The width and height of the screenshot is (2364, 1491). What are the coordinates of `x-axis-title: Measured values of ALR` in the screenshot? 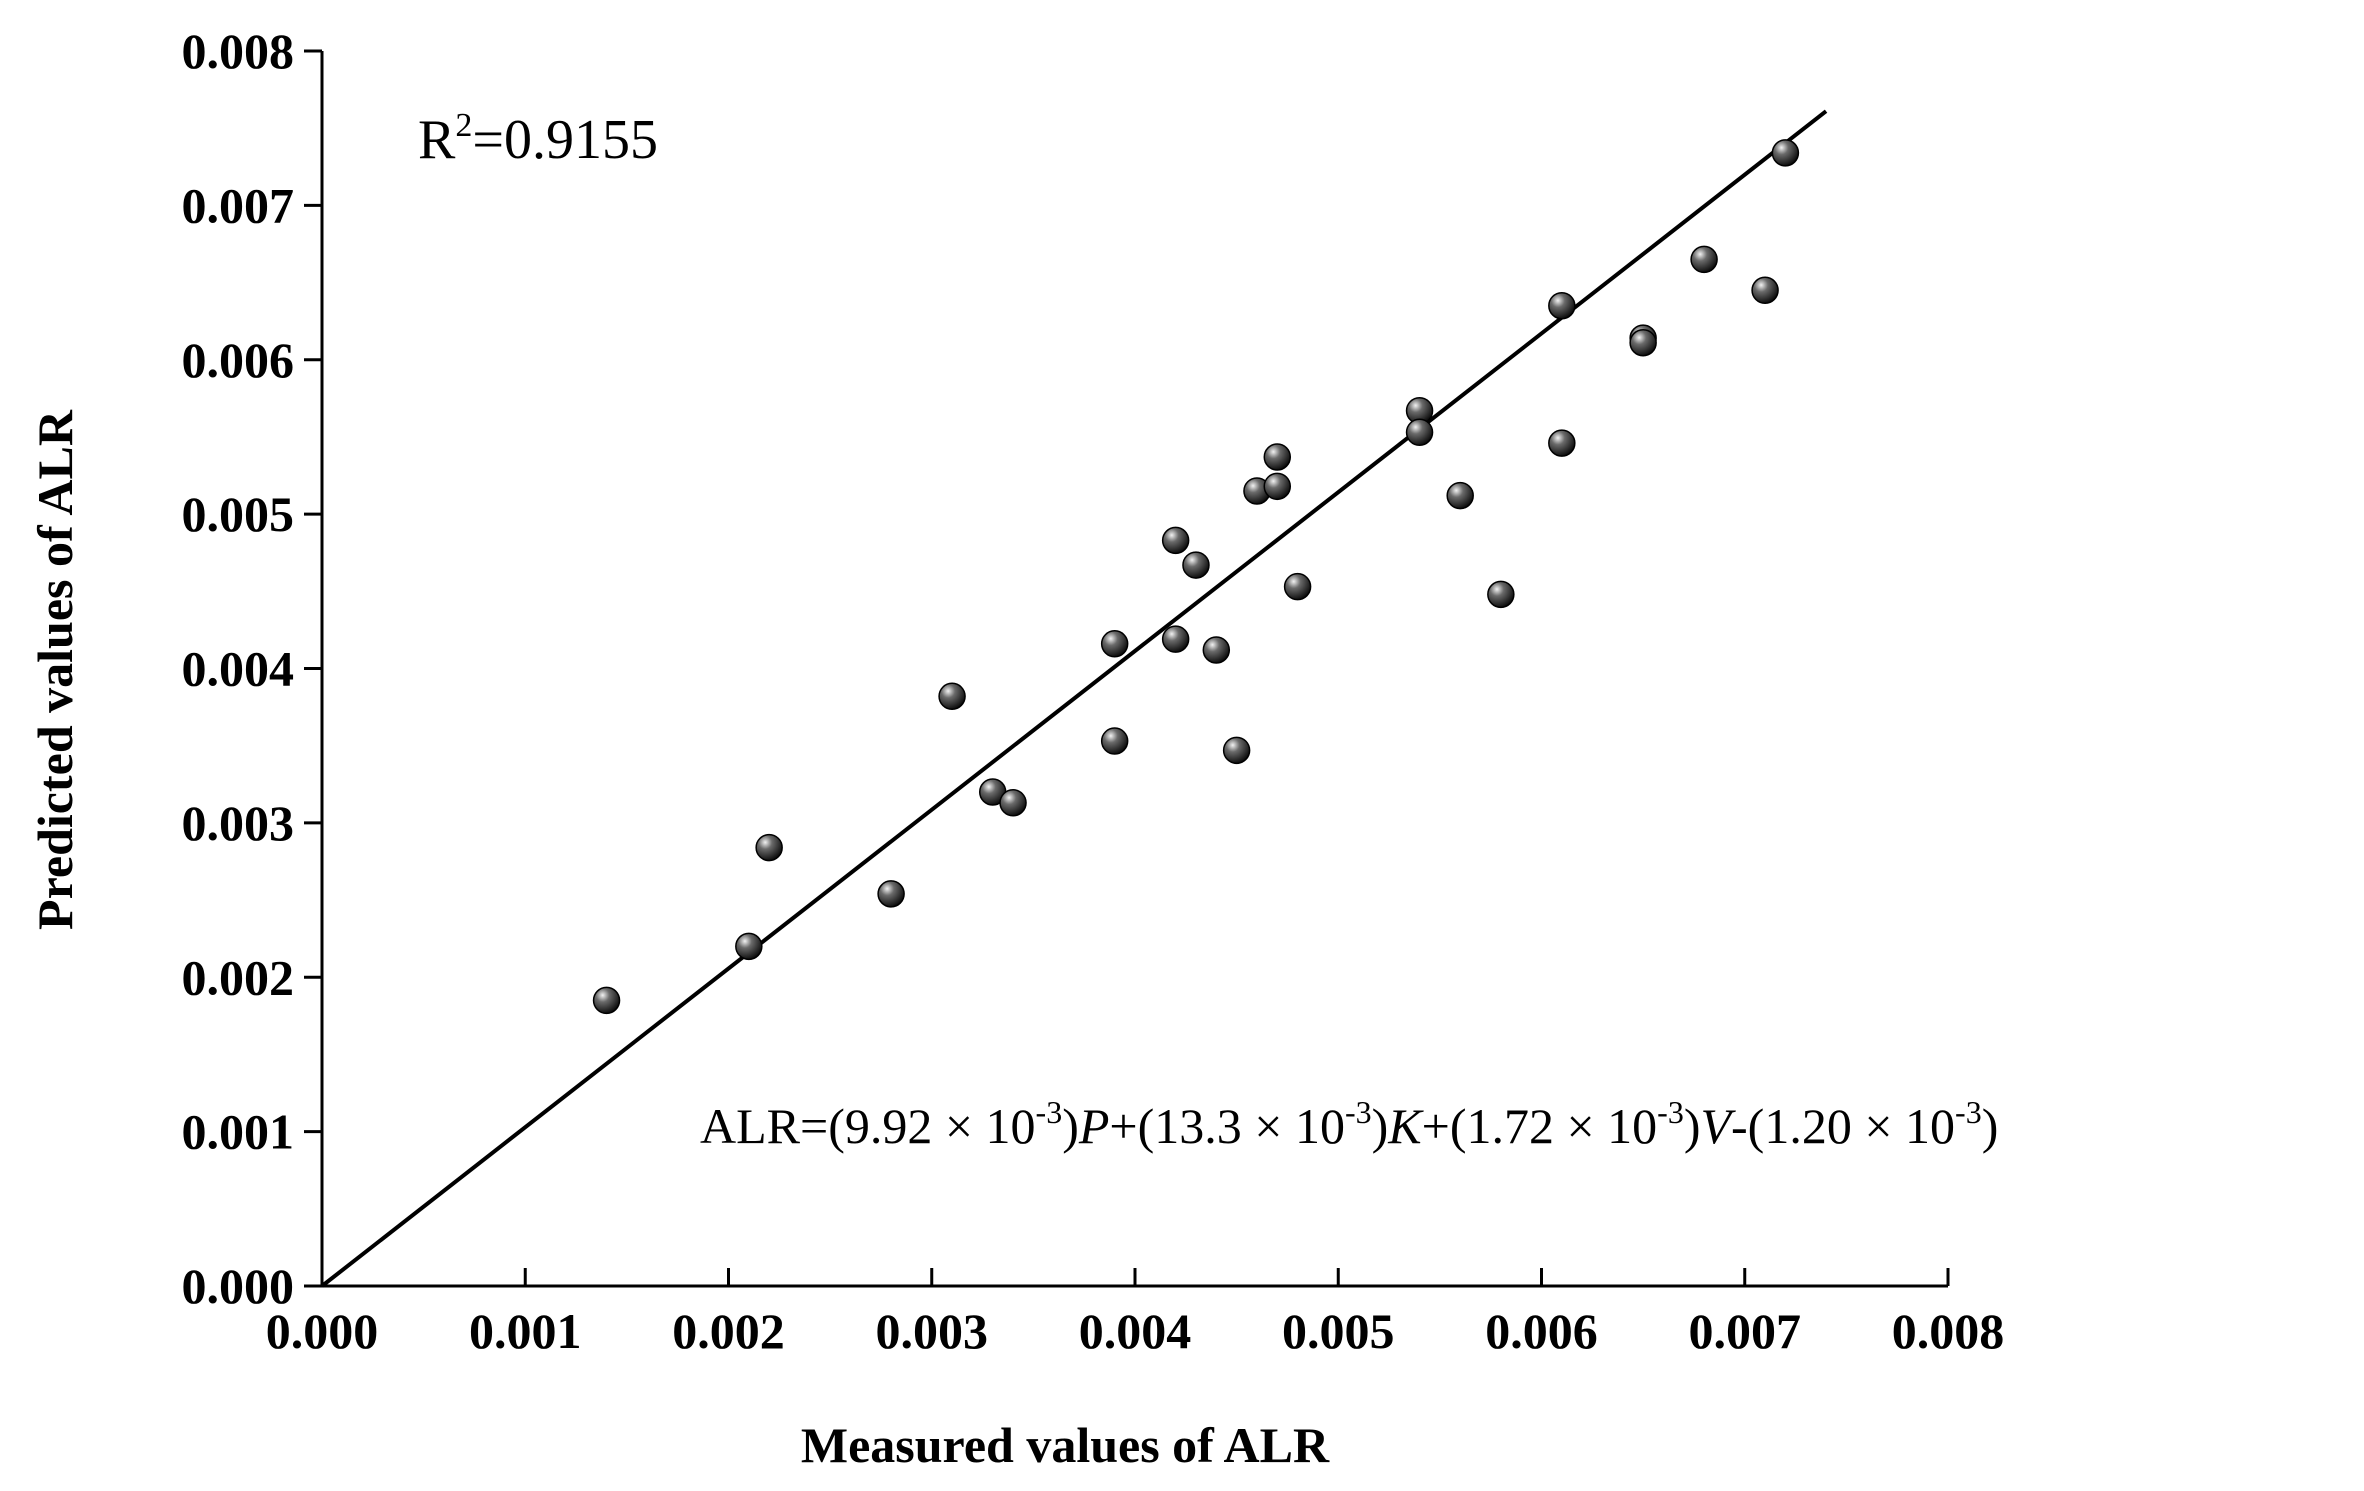 It's located at (1065, 1445).